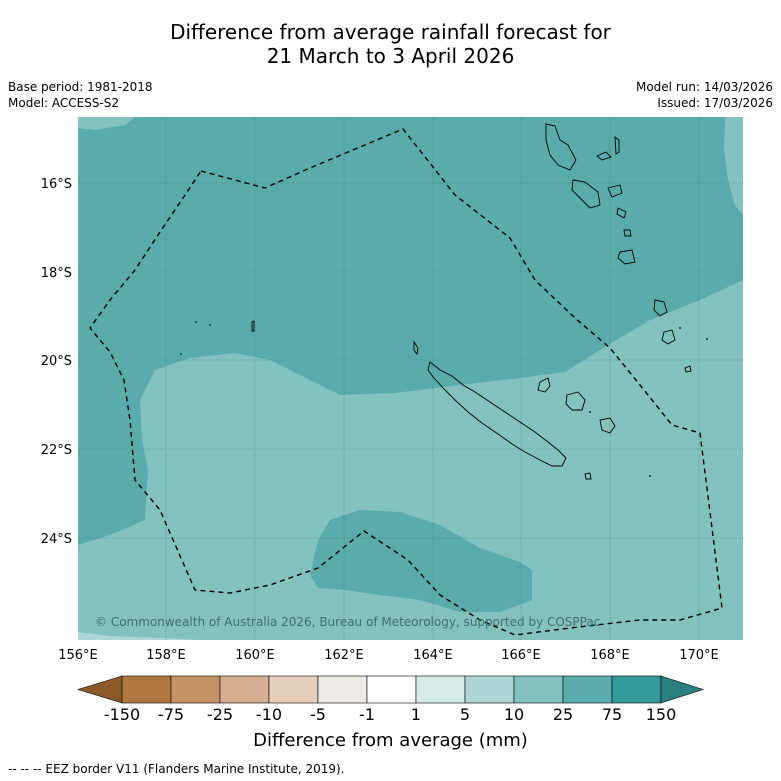  What do you see at coordinates (604, 156) in the screenshot?
I see `ambae-island` at bounding box center [604, 156].